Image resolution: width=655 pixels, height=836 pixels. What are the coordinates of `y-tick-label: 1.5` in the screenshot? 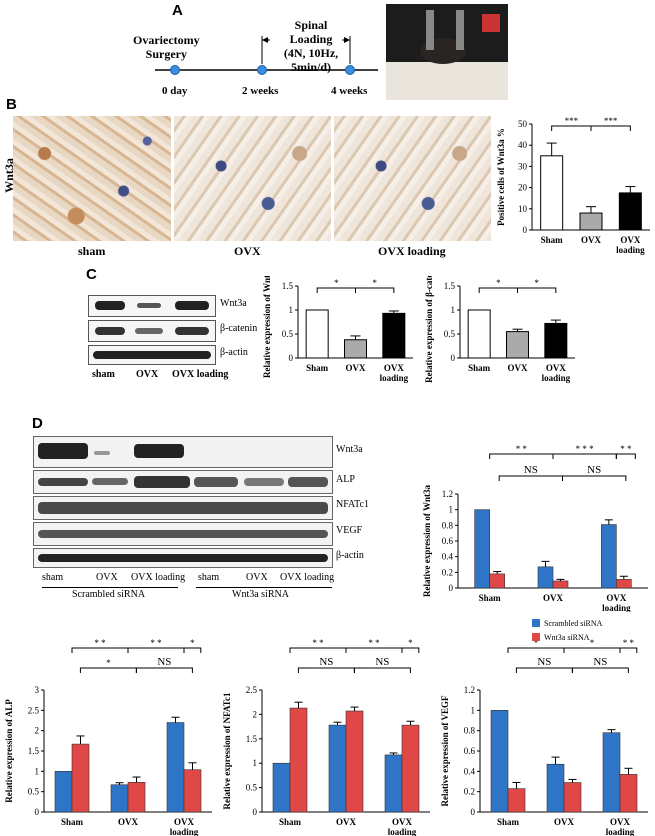 It's located at (252, 739).